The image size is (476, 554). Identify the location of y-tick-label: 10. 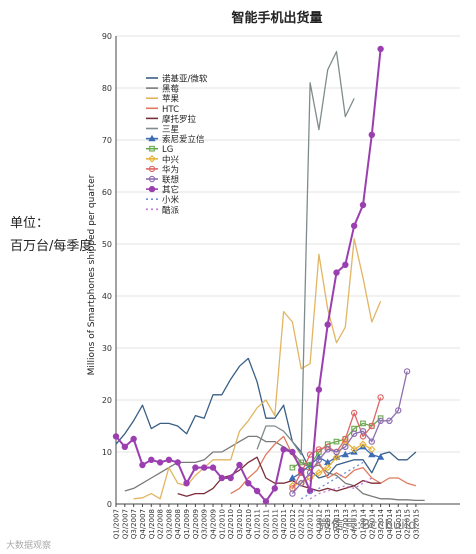
(107, 452).